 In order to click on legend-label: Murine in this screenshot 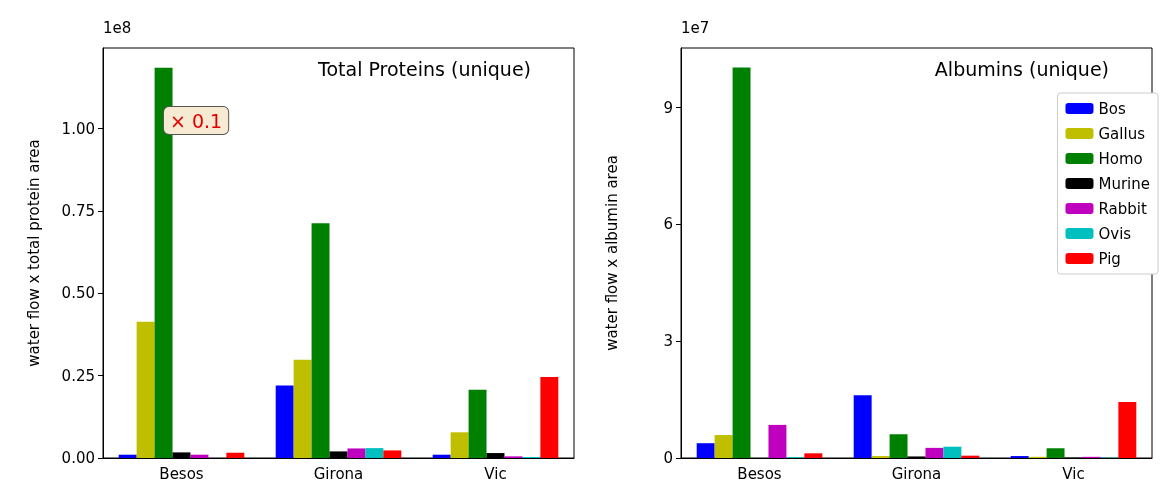, I will do `click(1124, 183)`.